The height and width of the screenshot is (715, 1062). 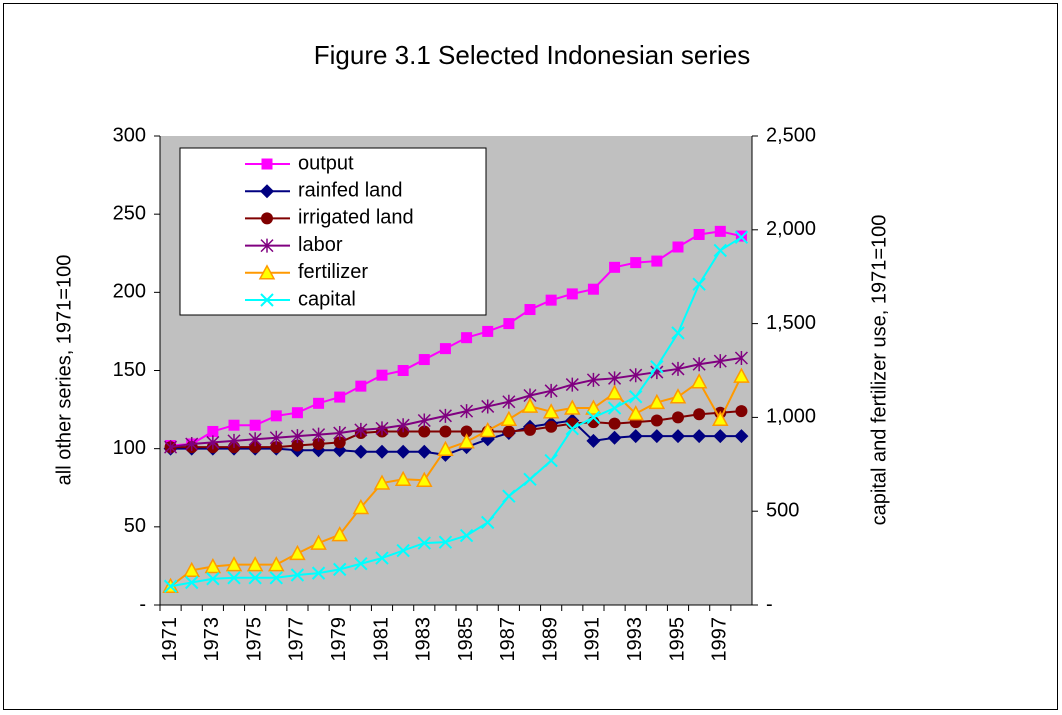 What do you see at coordinates (532, 55) in the screenshot?
I see `chart-title: Figure 3.1 Selected Indonesian series` at bounding box center [532, 55].